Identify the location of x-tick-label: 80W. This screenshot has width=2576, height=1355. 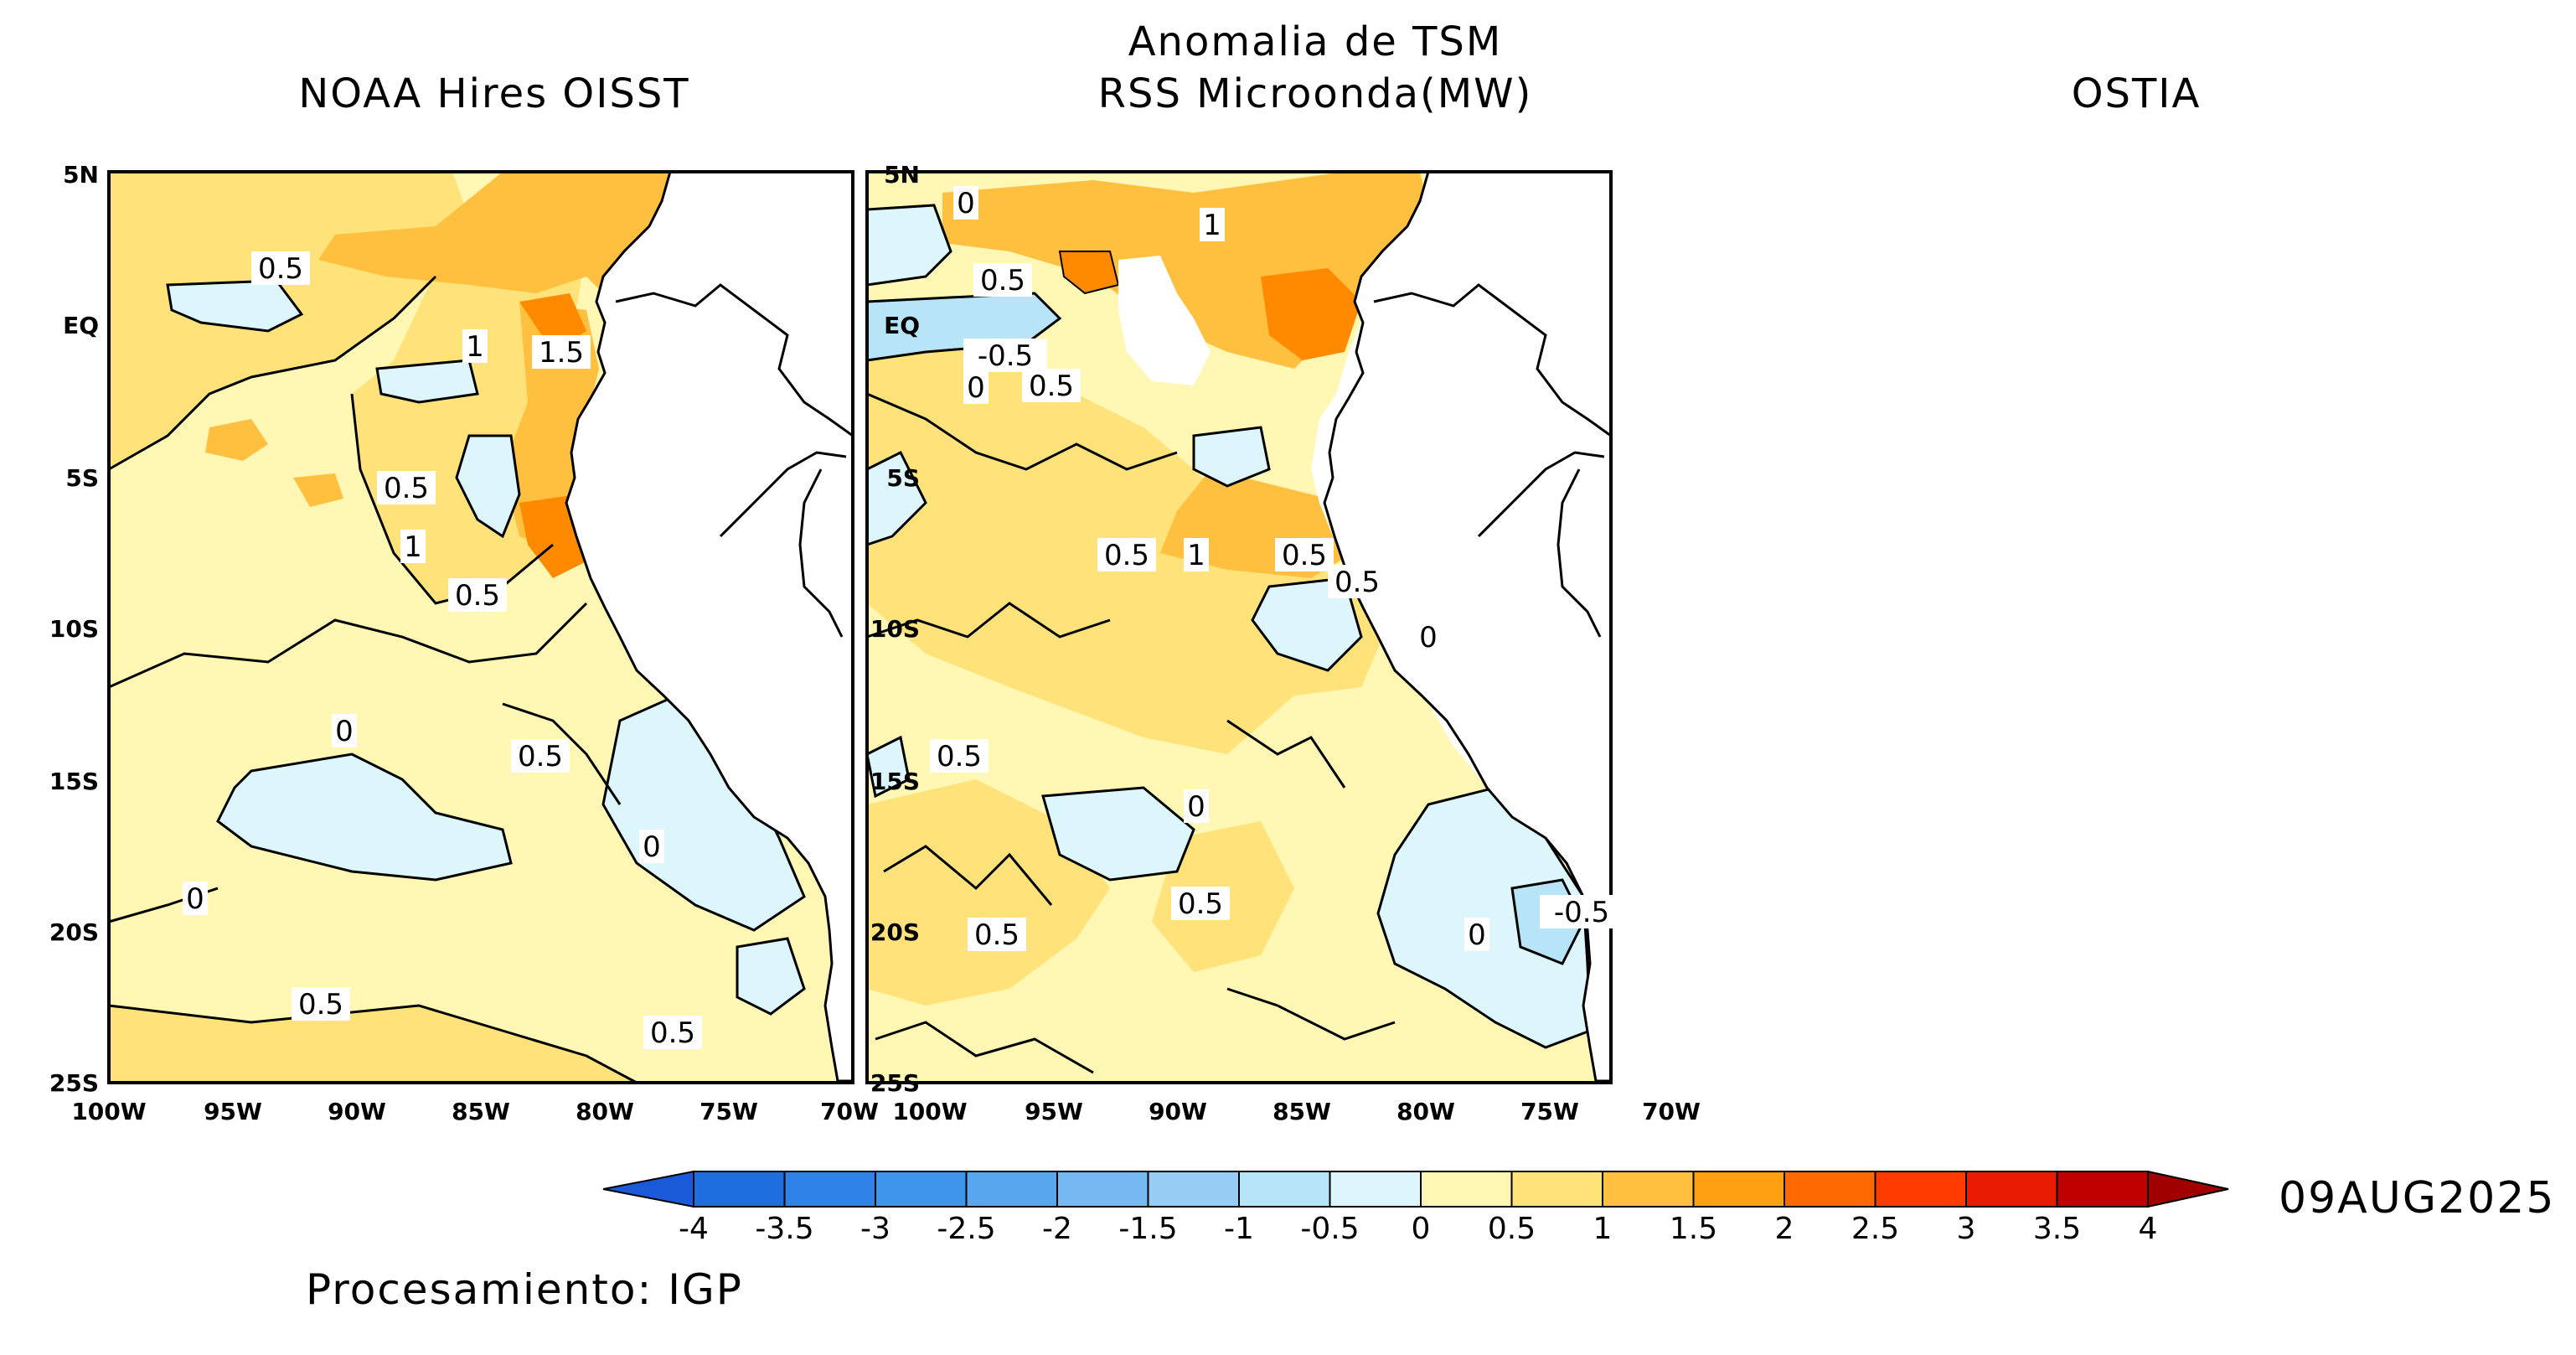
(1425, 1111).